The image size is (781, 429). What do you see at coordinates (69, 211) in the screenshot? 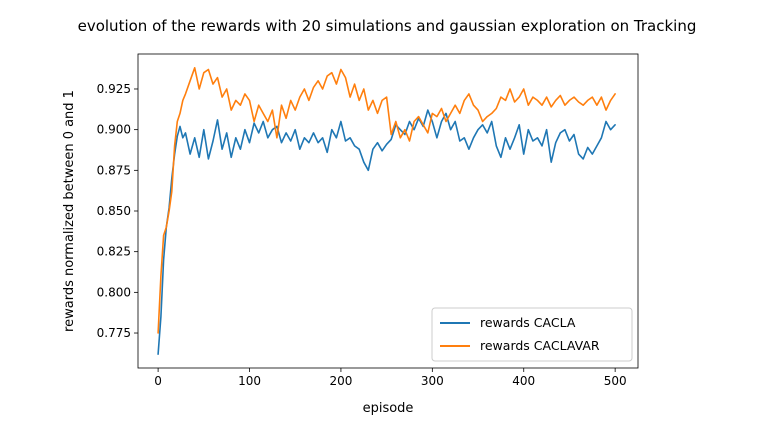
I see `y-axis-label: rewards normalized between 0 and 1` at bounding box center [69, 211].